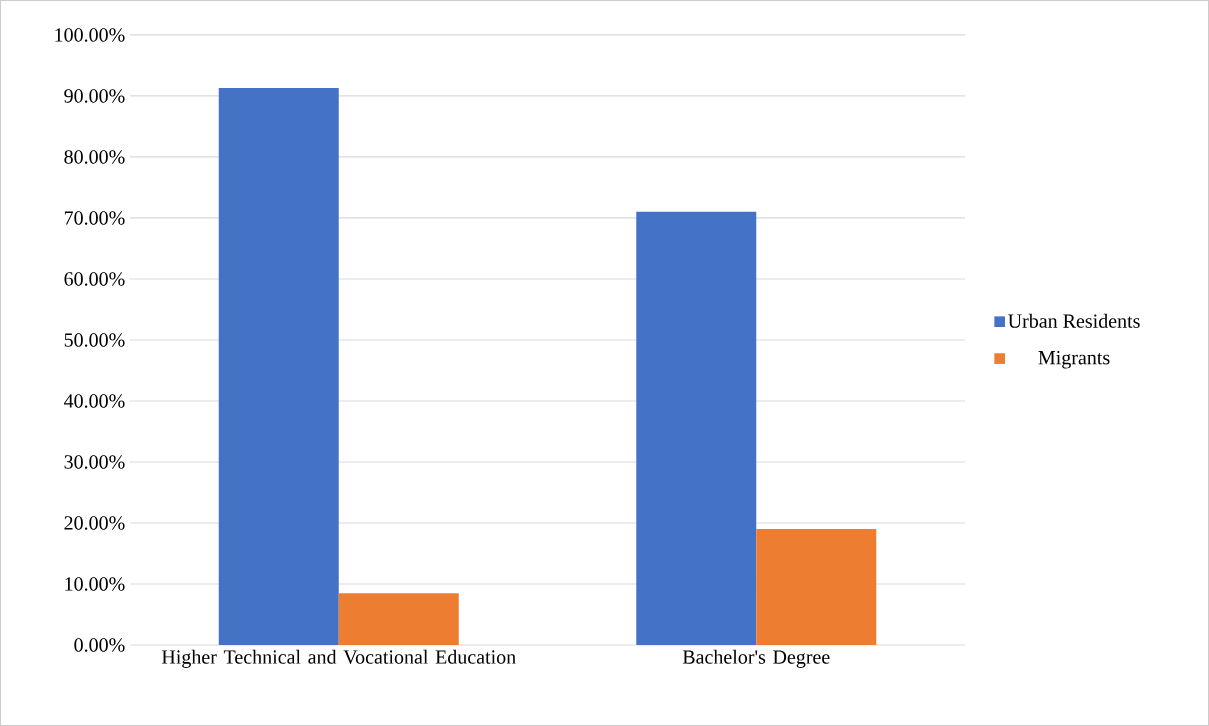  I want to click on x-tick-label: Higher Technical and Vocational Education, so click(338, 658).